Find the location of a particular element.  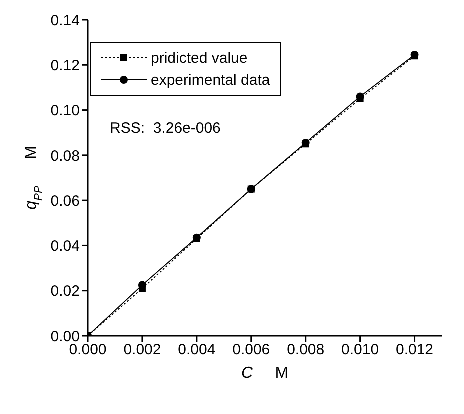

annotation: RSS: 3.26e-006 is located at coordinates (165, 128).